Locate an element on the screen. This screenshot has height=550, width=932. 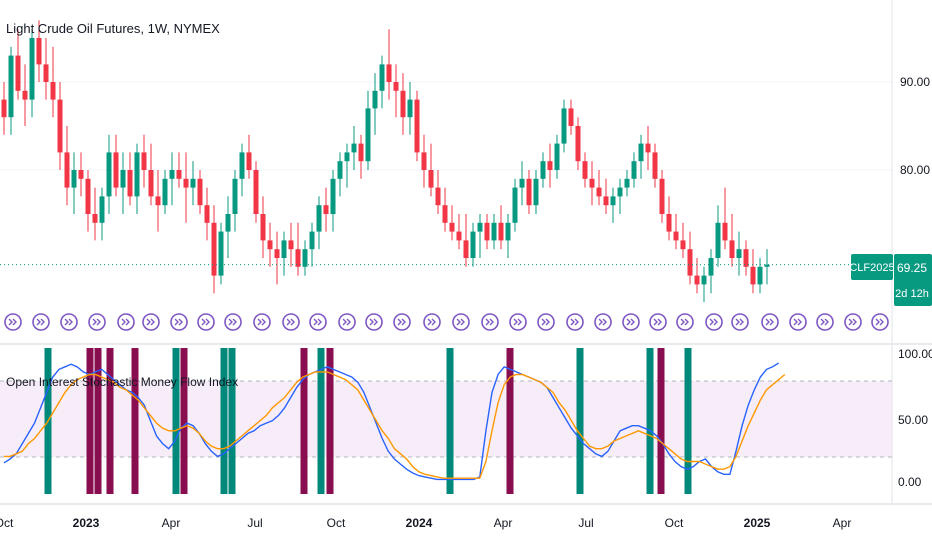
time-label-oct-2024: Oct is located at coordinates (674, 523).